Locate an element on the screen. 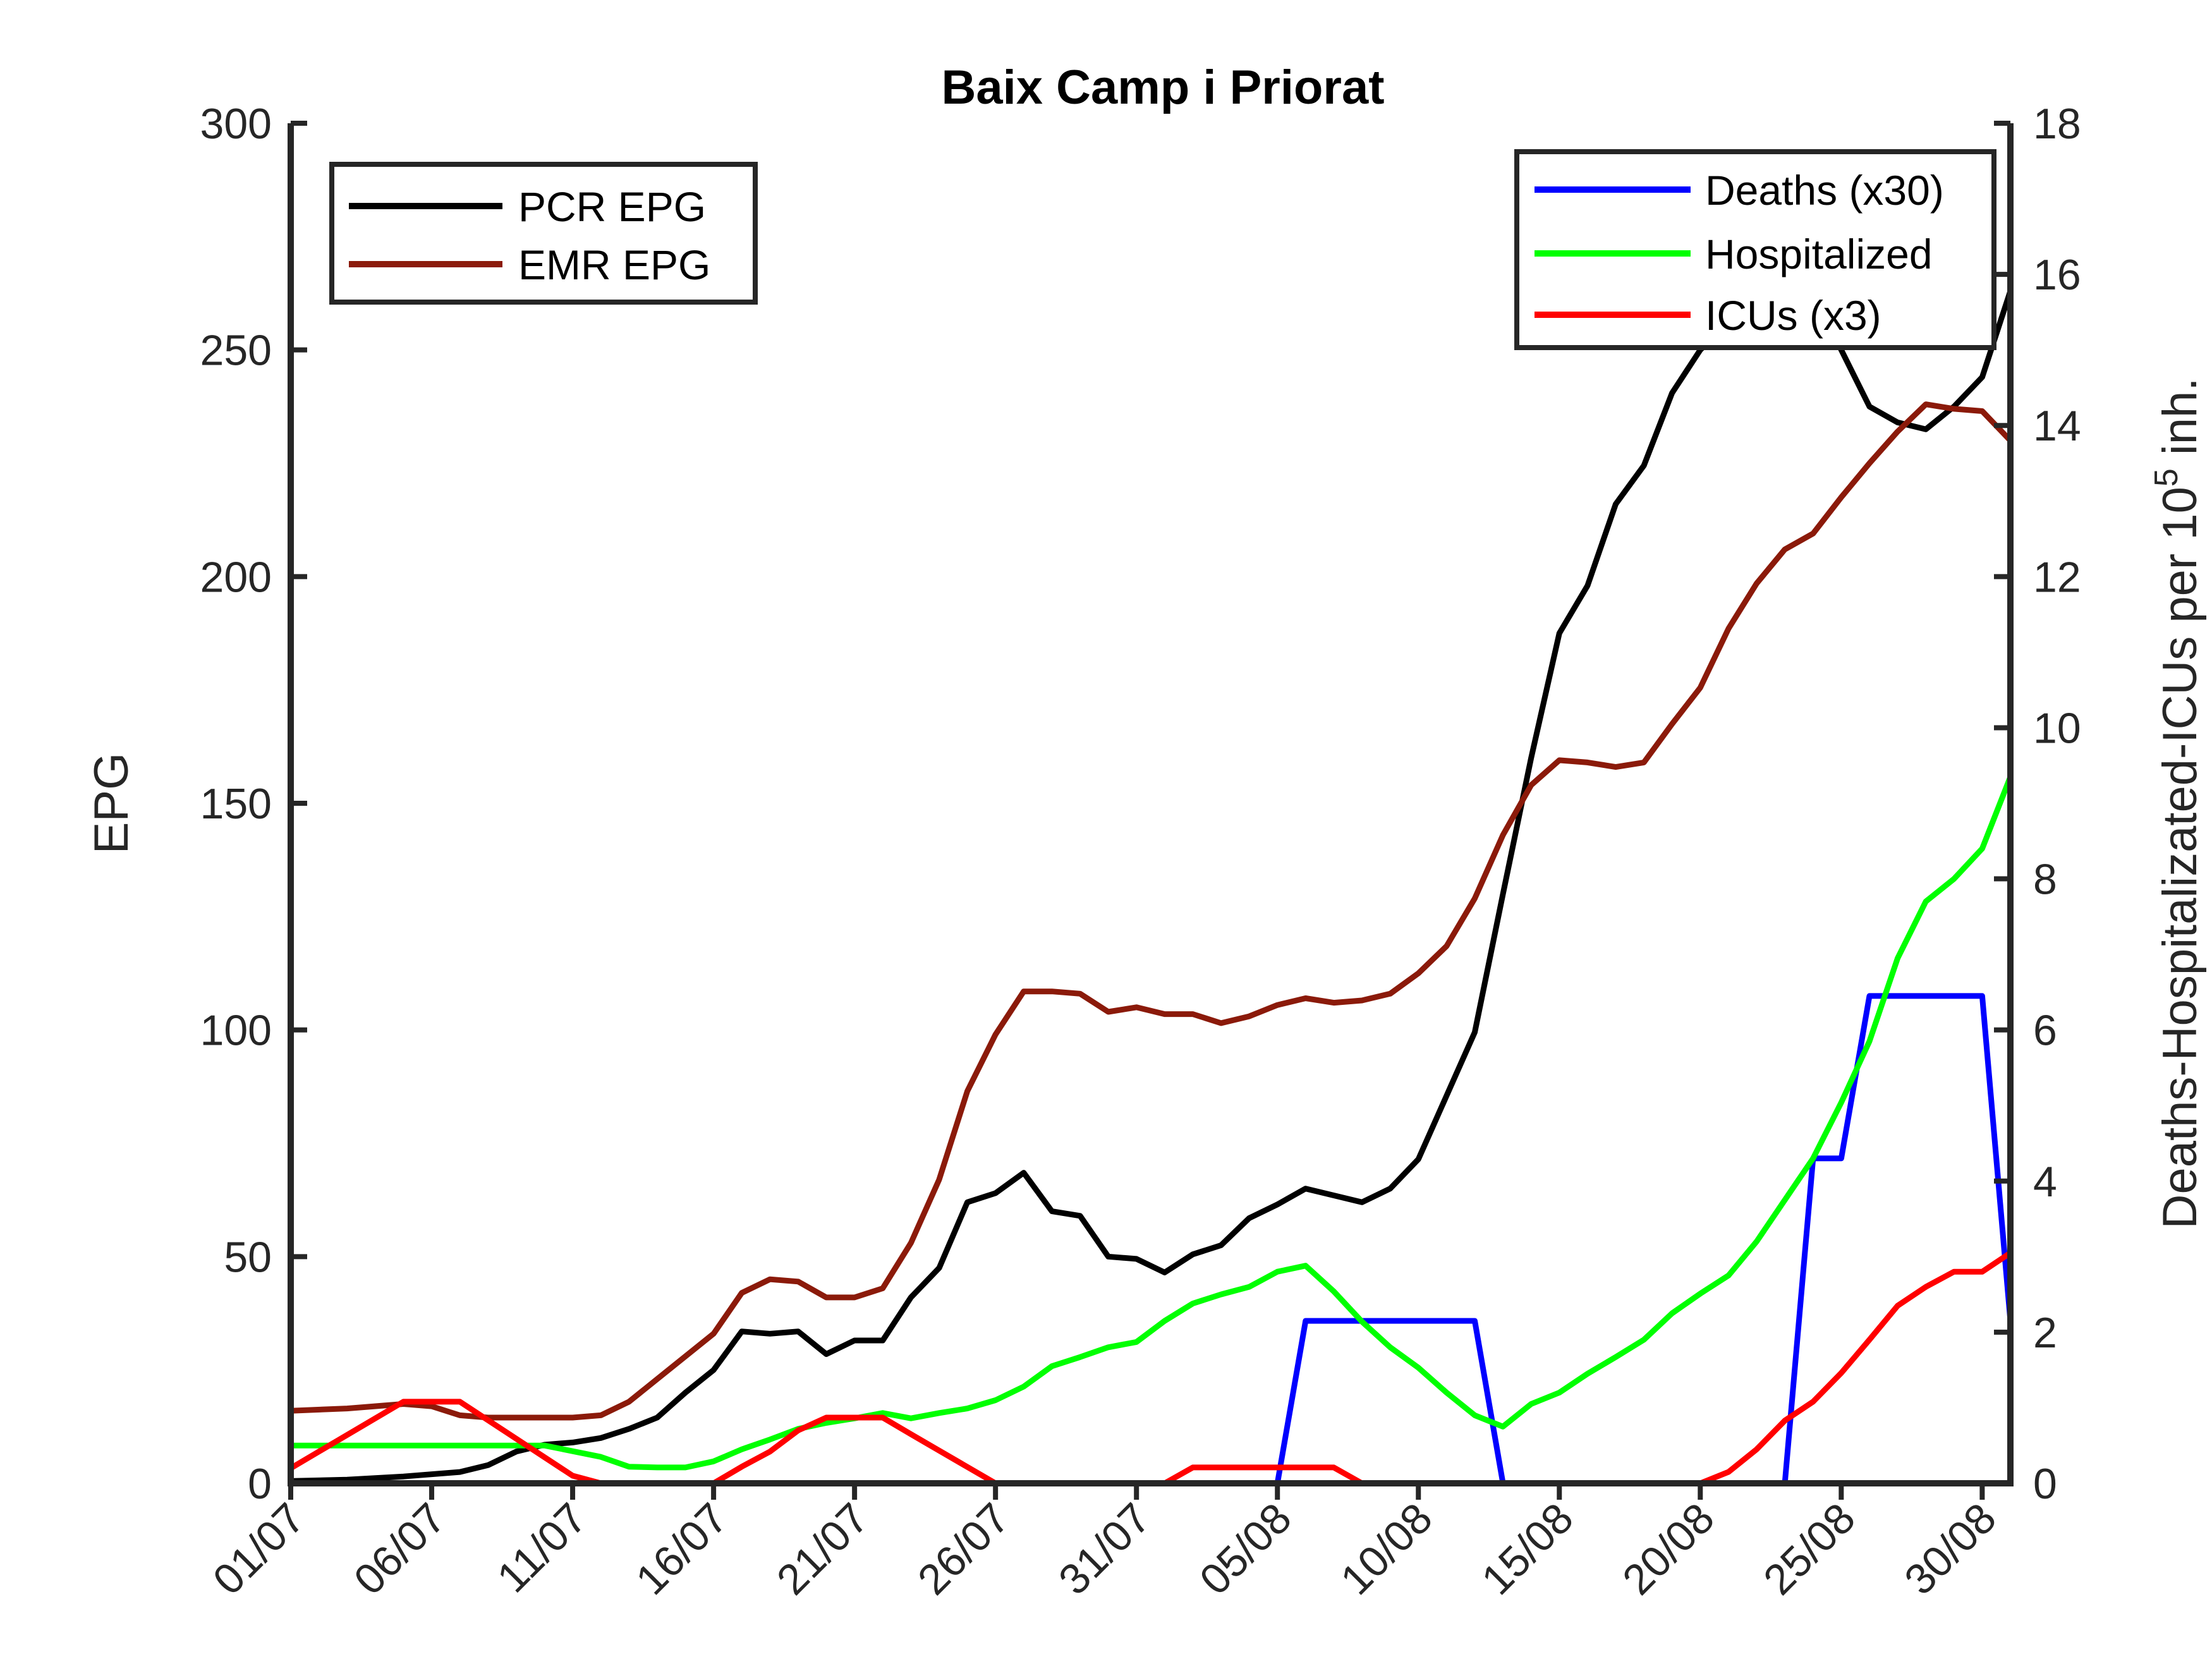  right-y-ticks: 0 2 4 6 8 10 12 14 16 18 is located at coordinates (2038, 804).